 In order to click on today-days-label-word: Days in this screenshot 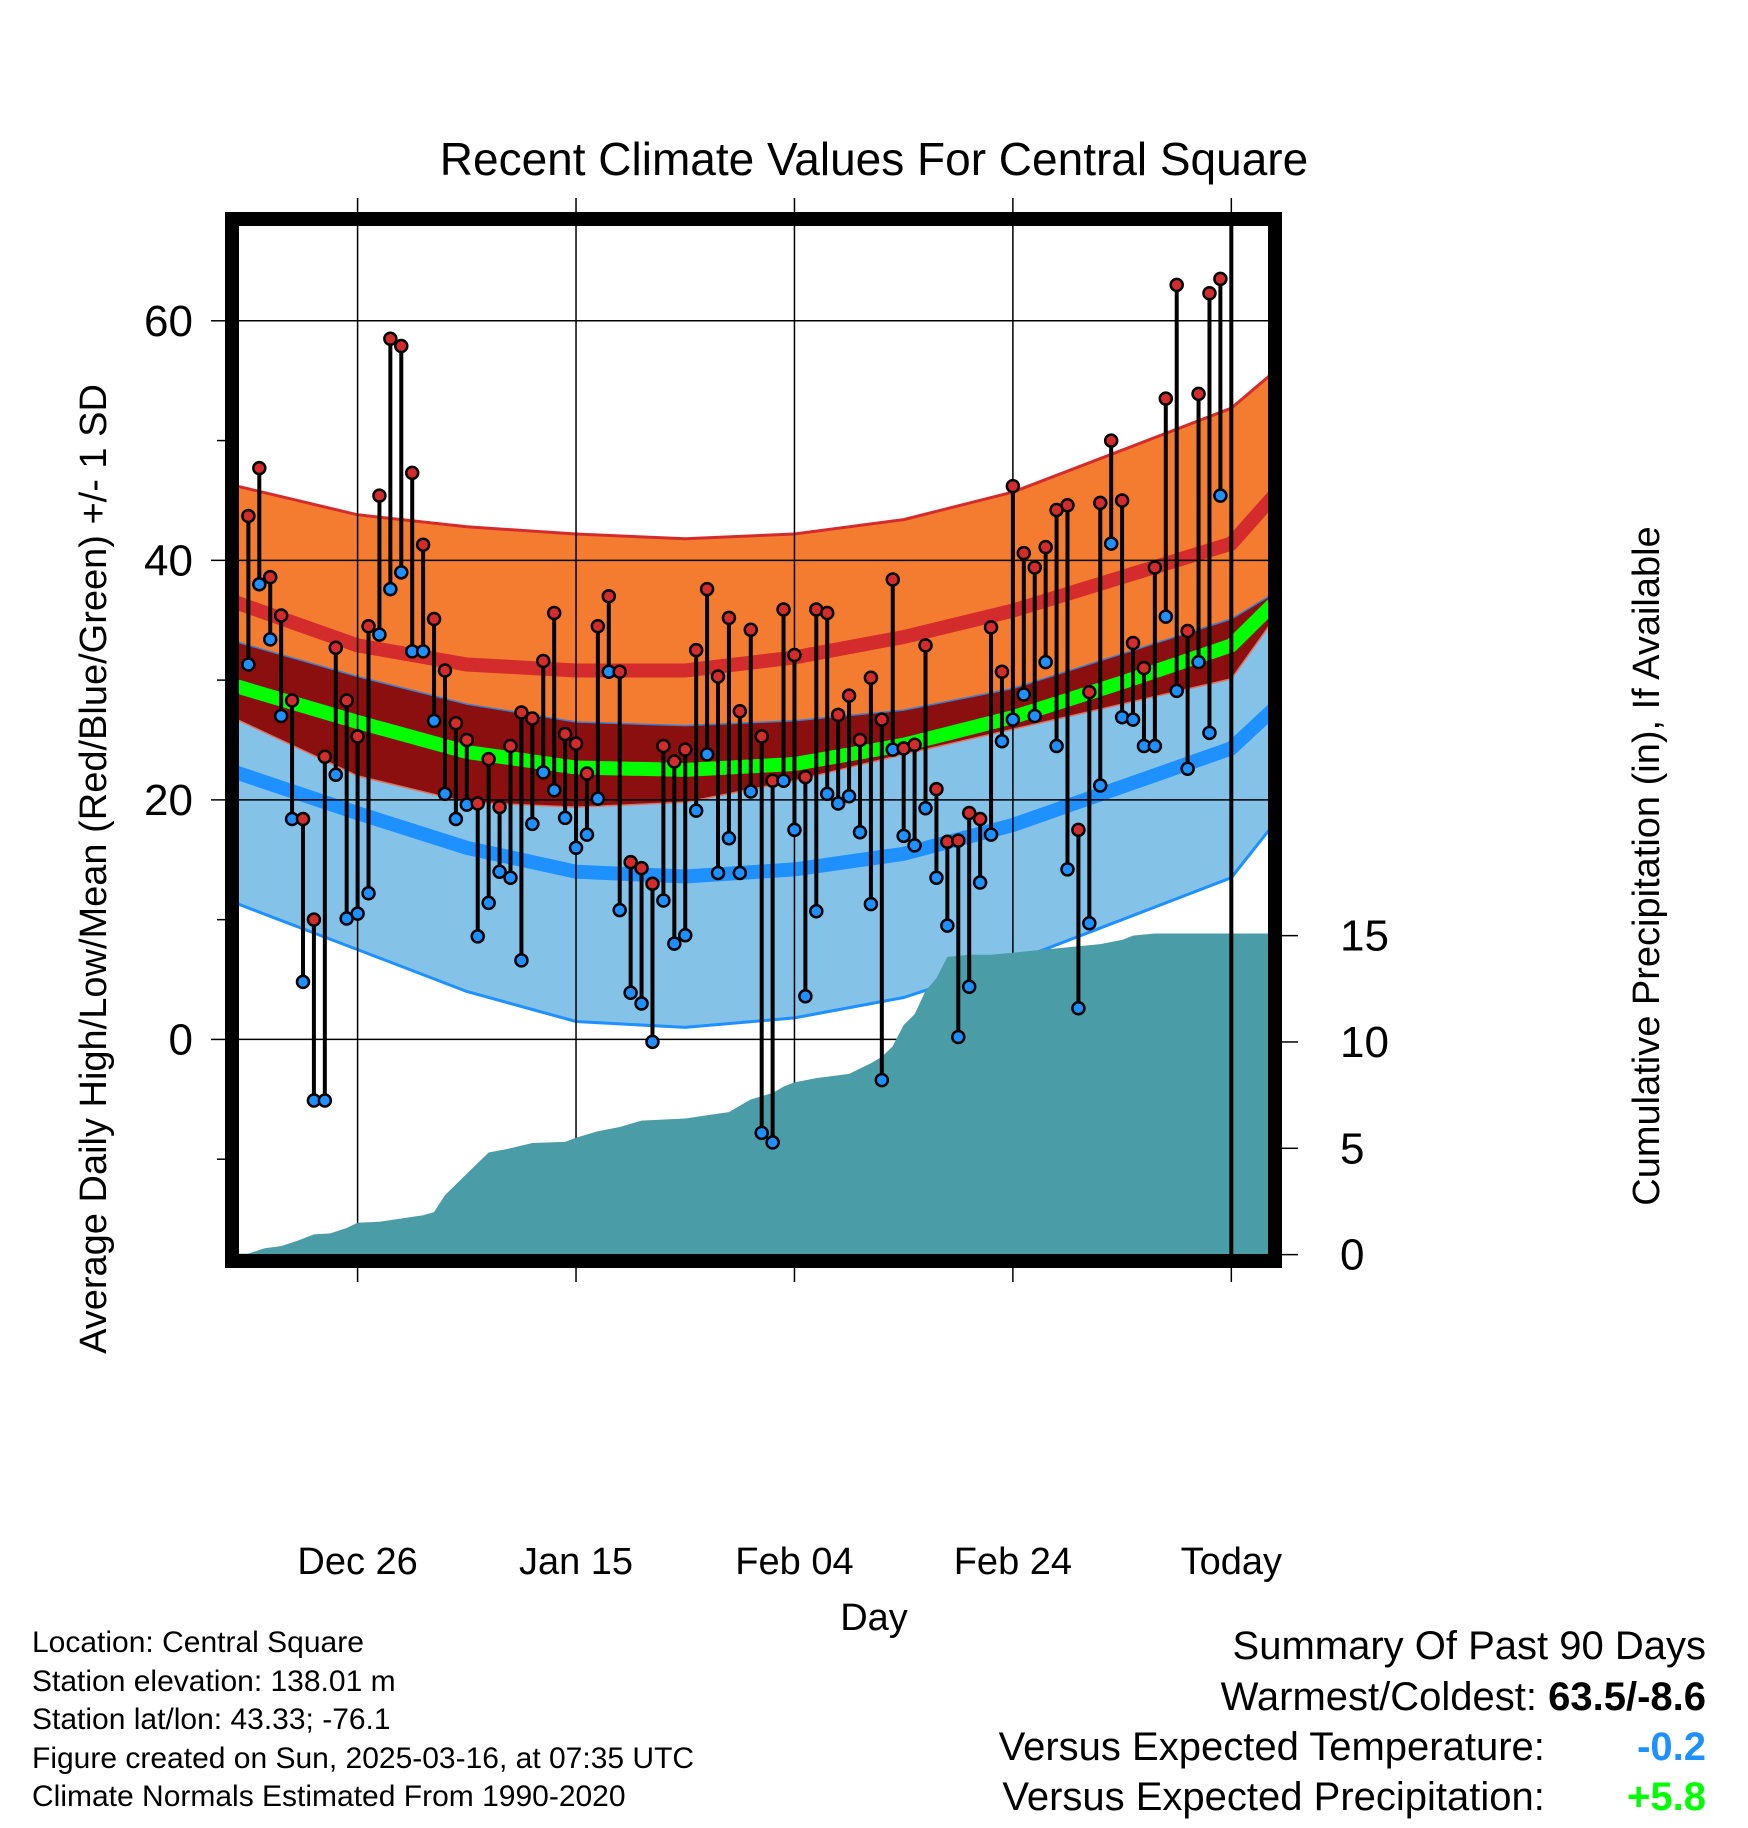, I will do `click(1279, 1445)`.